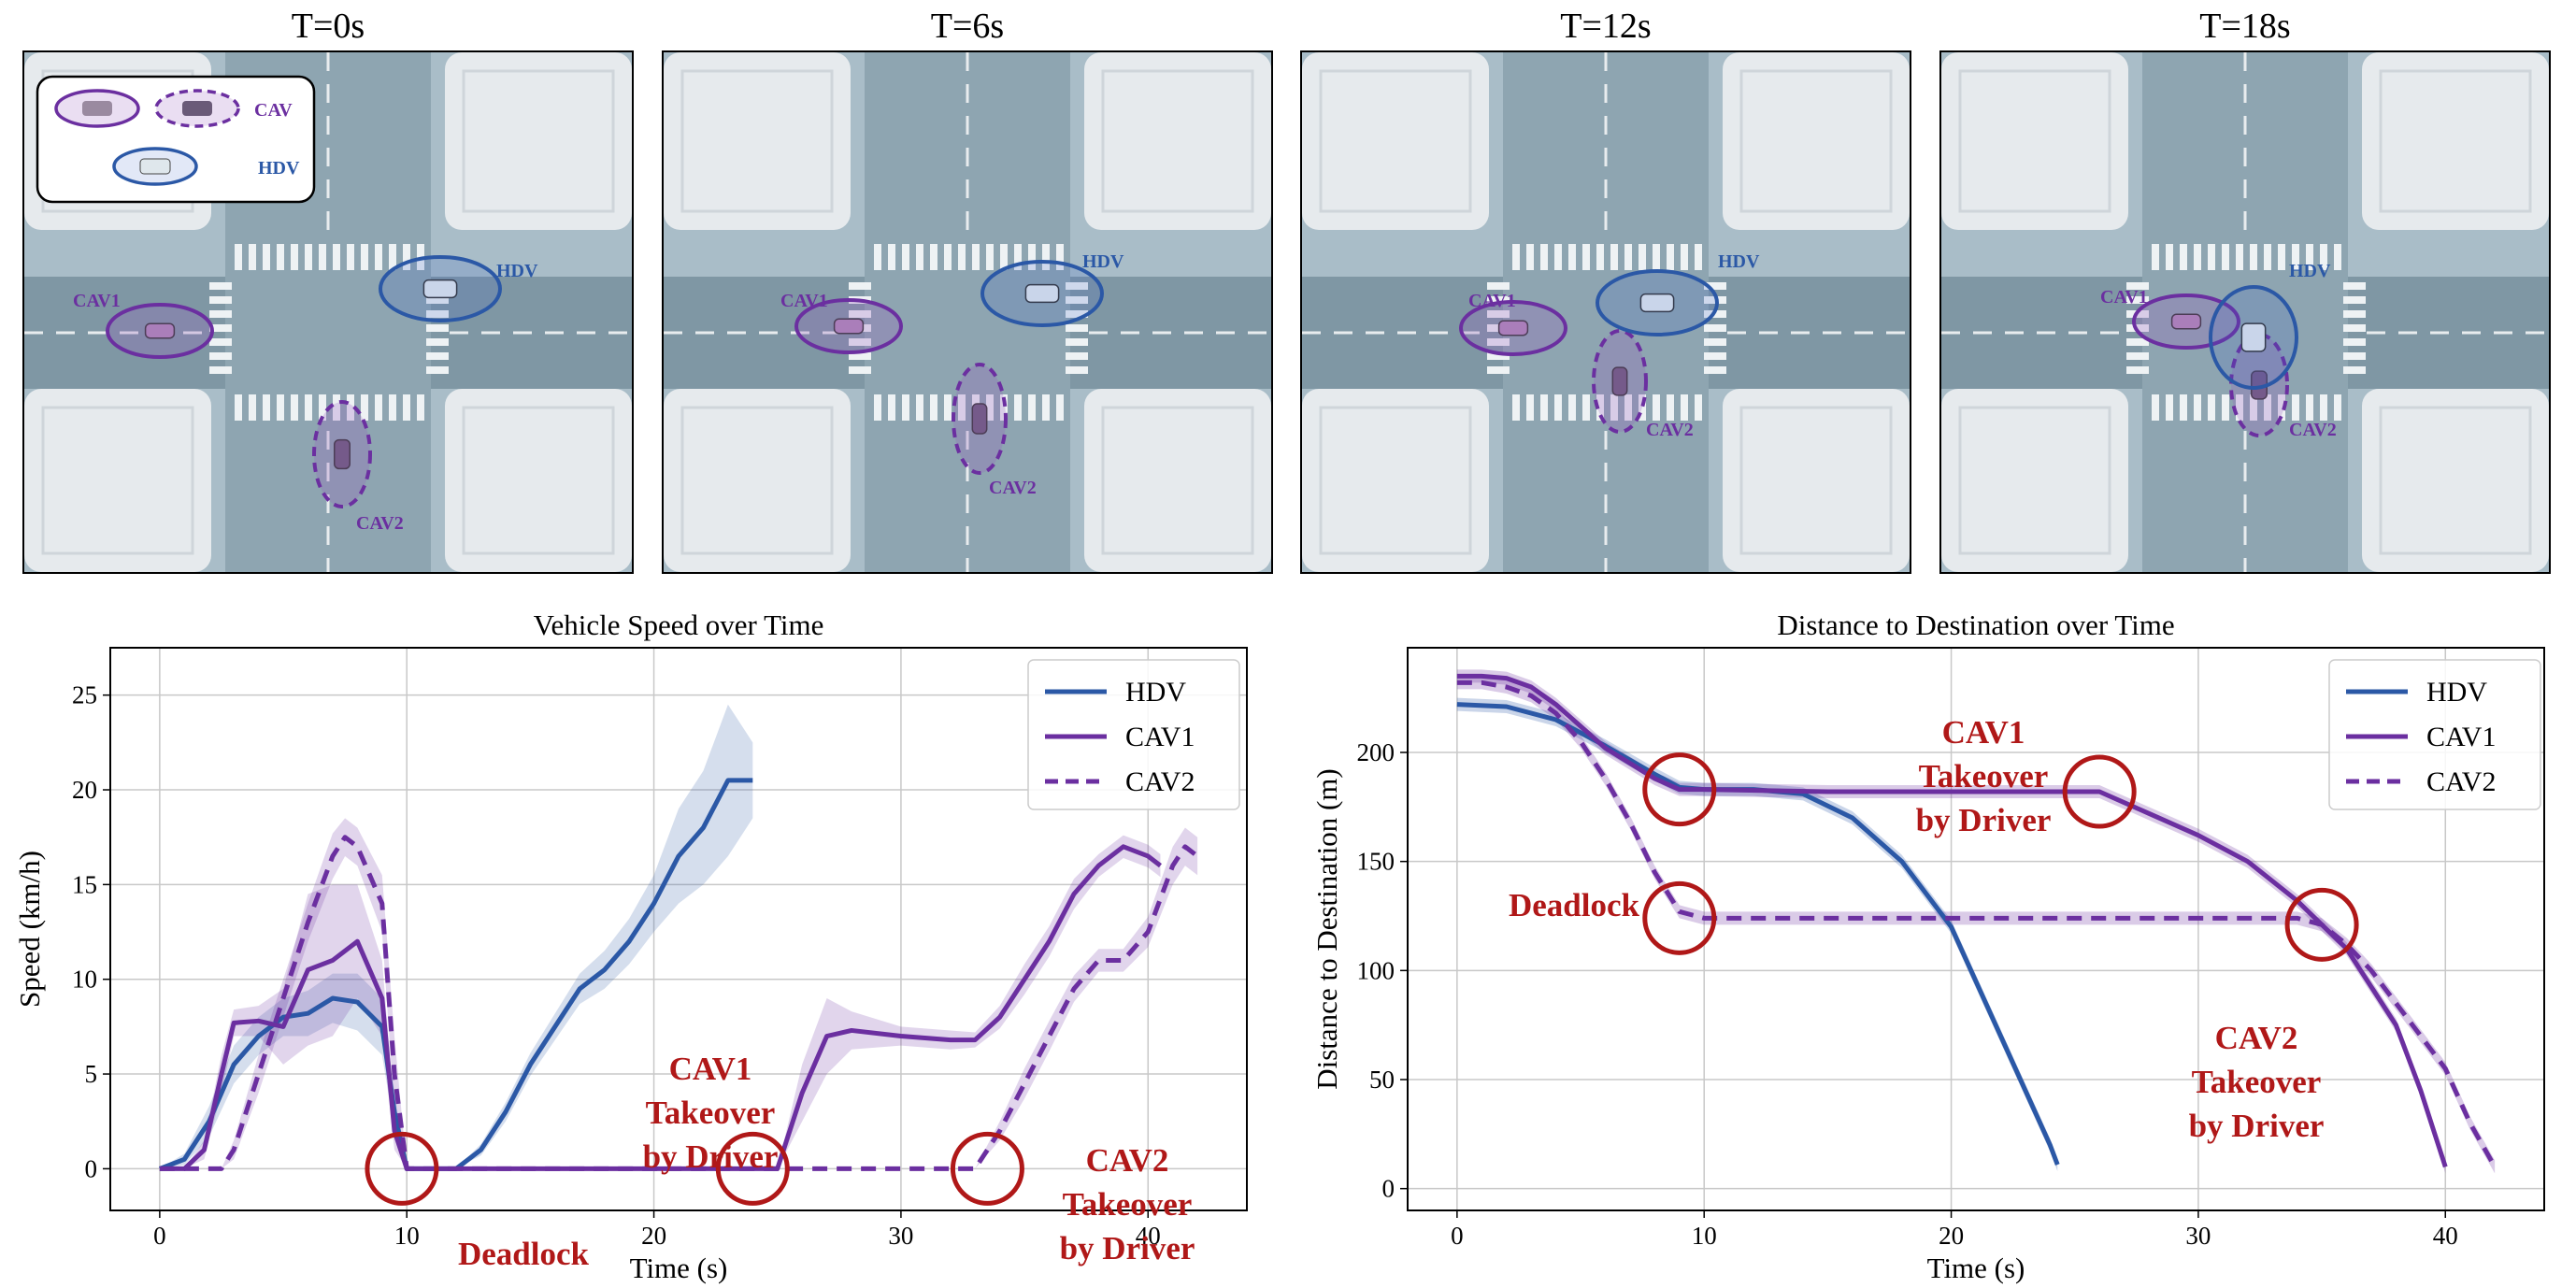  What do you see at coordinates (679, 1003) in the screenshot?
I see `series-line-cav2` at bounding box center [679, 1003].